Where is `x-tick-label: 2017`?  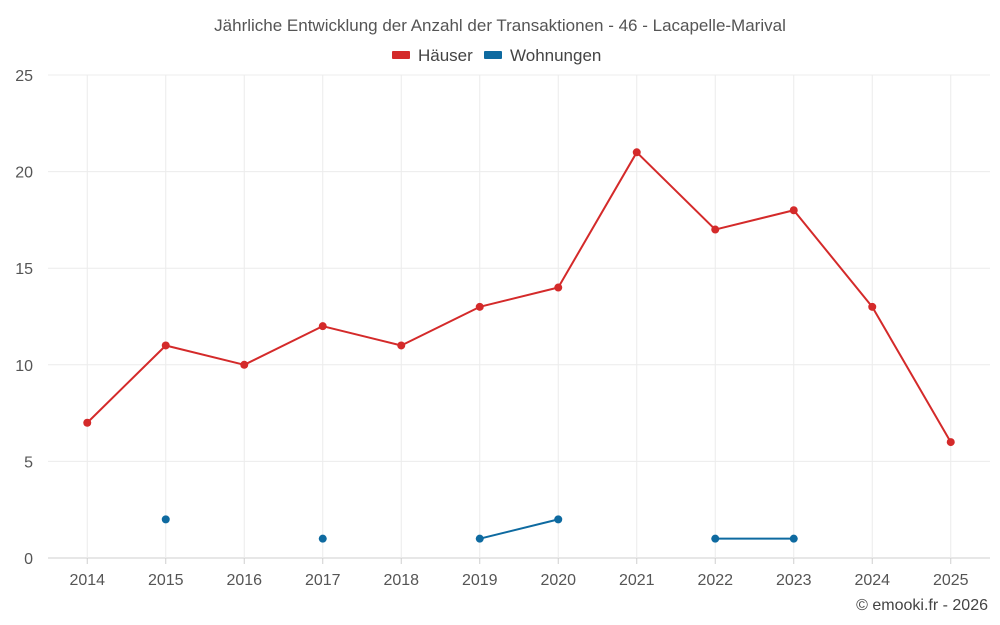 x-tick-label: 2017 is located at coordinates (323, 580).